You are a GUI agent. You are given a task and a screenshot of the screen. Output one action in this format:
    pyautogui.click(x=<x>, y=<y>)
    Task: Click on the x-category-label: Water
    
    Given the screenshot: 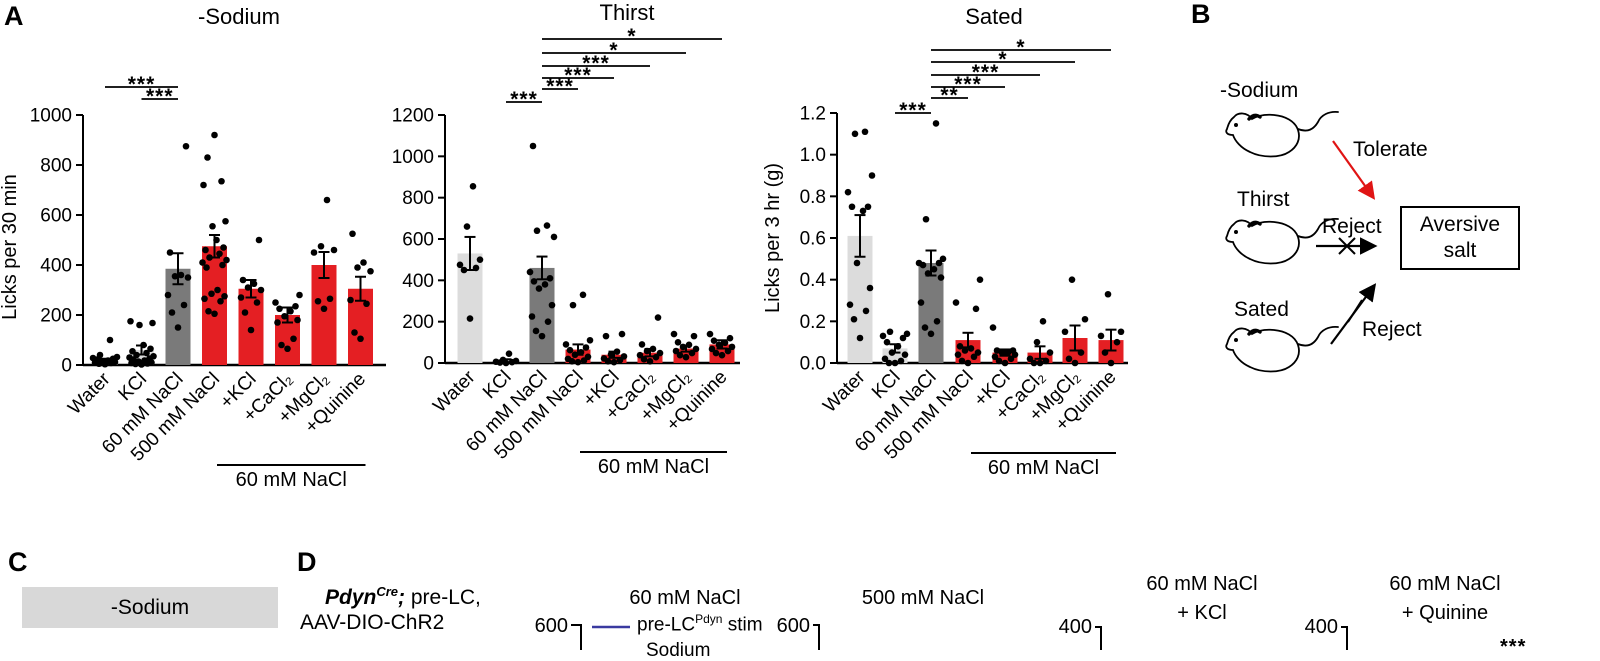 What is the action you would take?
    pyautogui.click(x=844, y=391)
    